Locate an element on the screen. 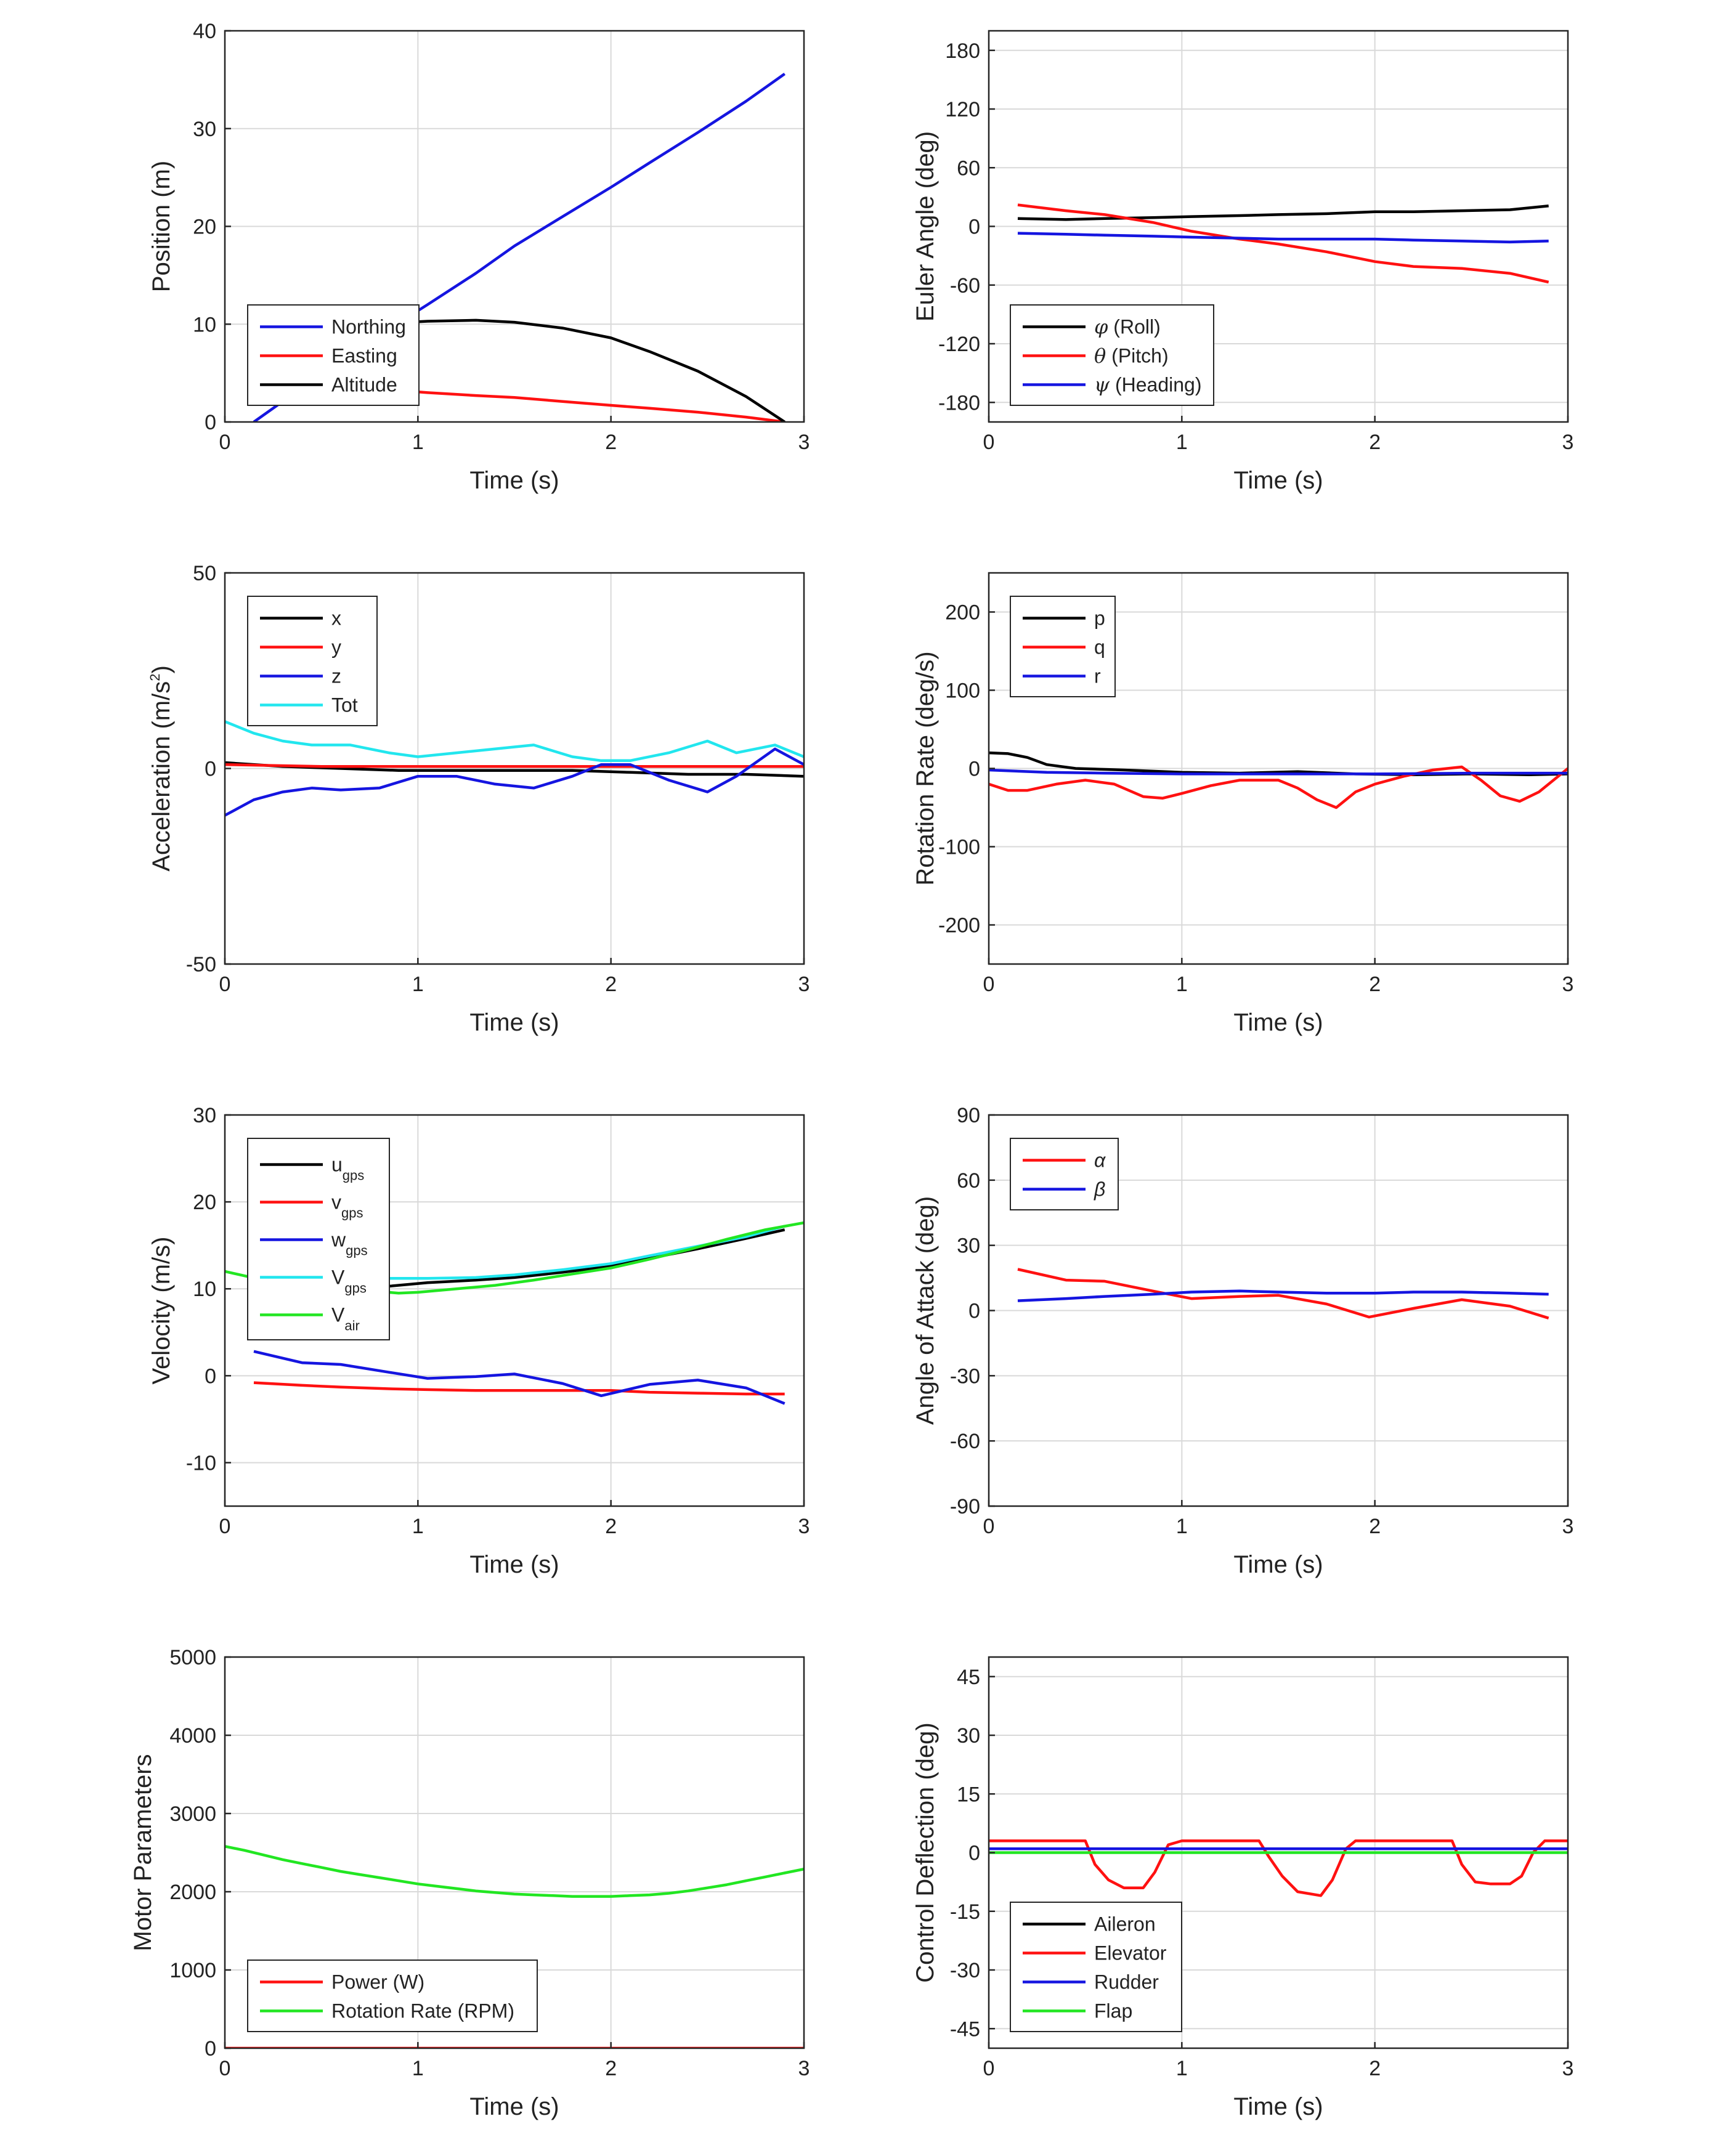  y-tick-label: -180 is located at coordinates (959, 403).